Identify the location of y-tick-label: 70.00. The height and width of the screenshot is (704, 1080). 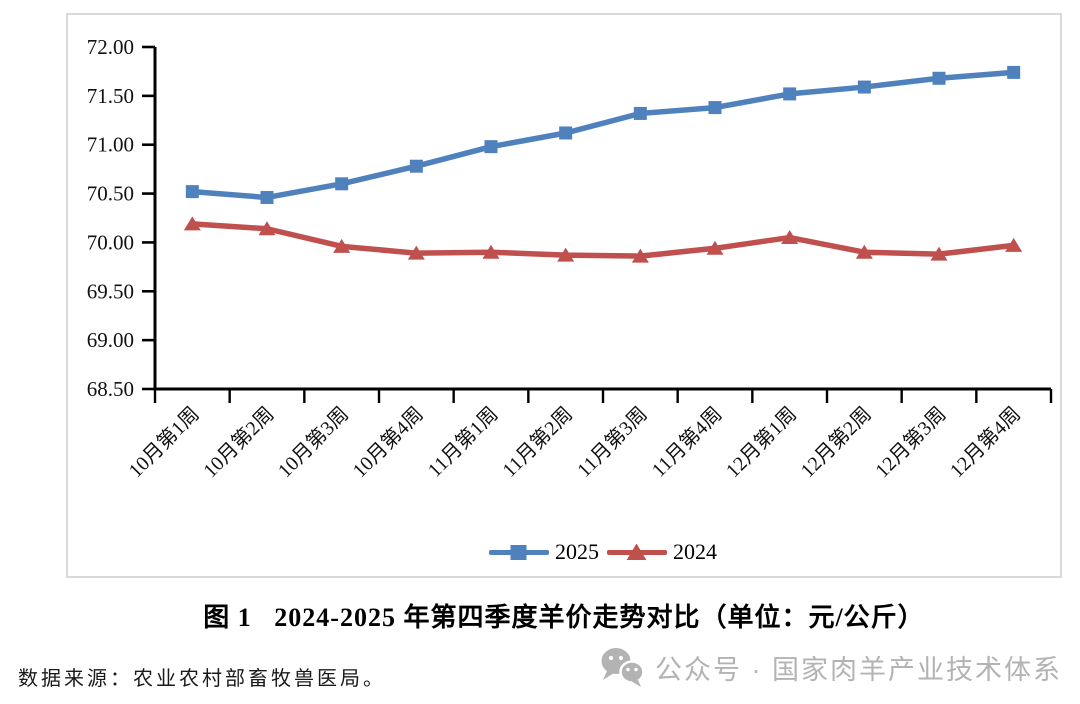
(110, 242).